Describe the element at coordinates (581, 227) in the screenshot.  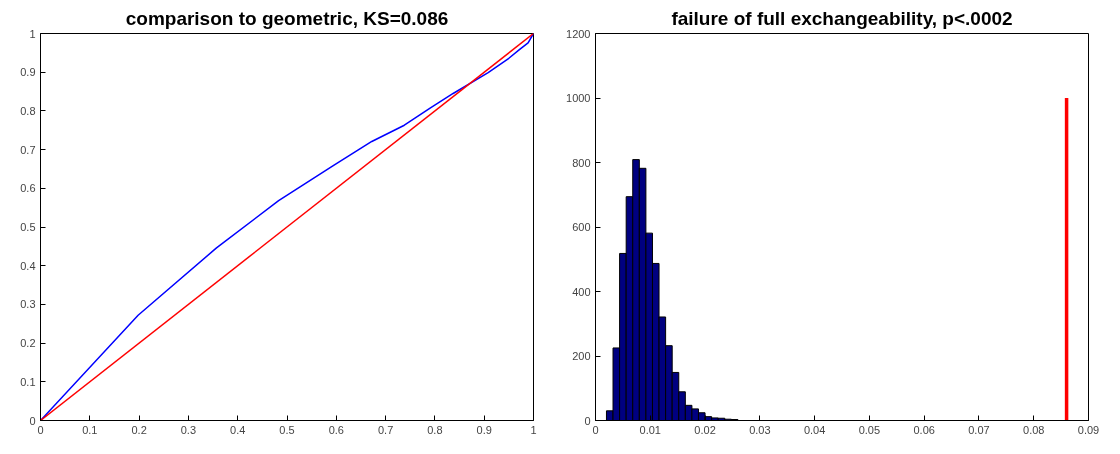
I see `y-tick-label: 600` at that location.